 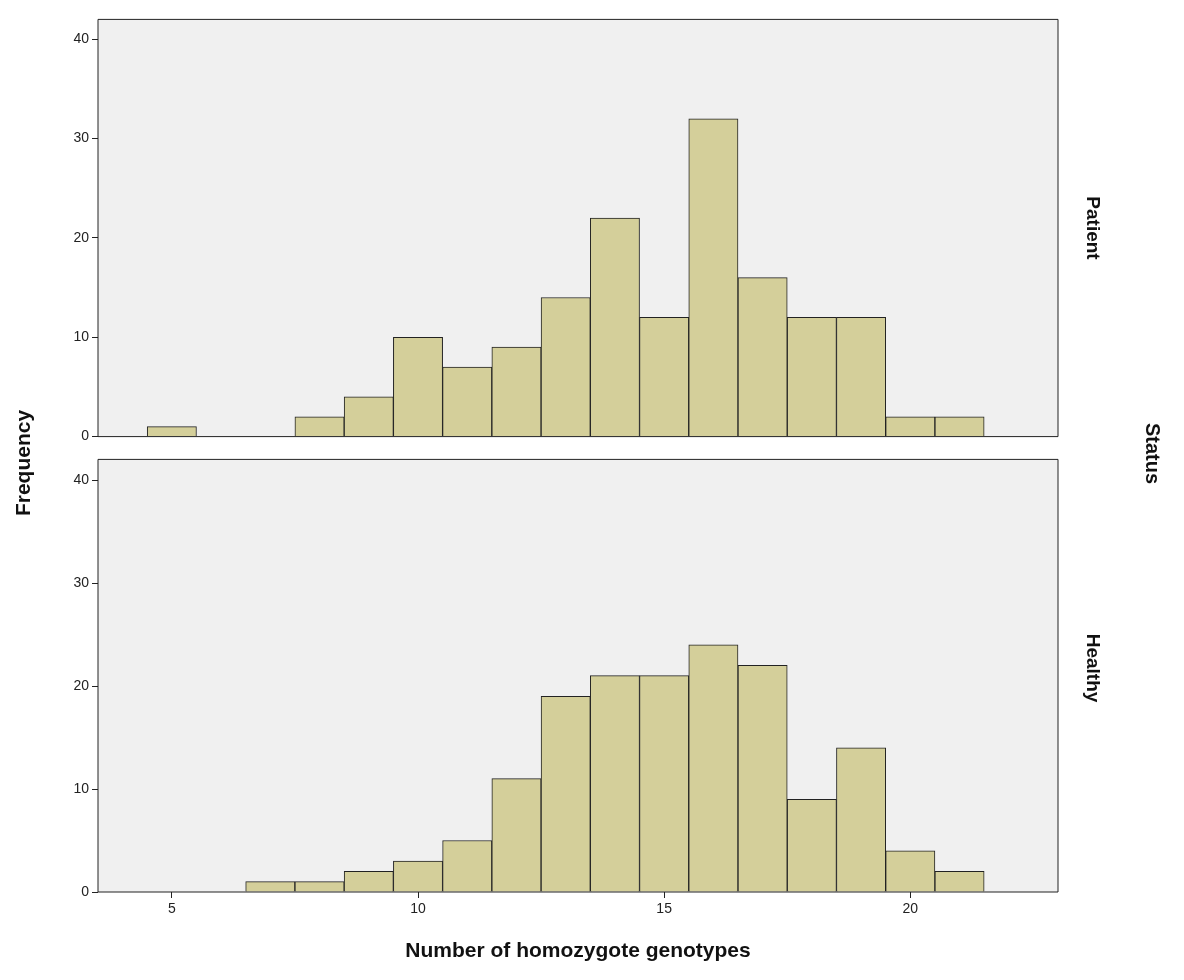 I want to click on text: Status, so click(x=1153, y=453).